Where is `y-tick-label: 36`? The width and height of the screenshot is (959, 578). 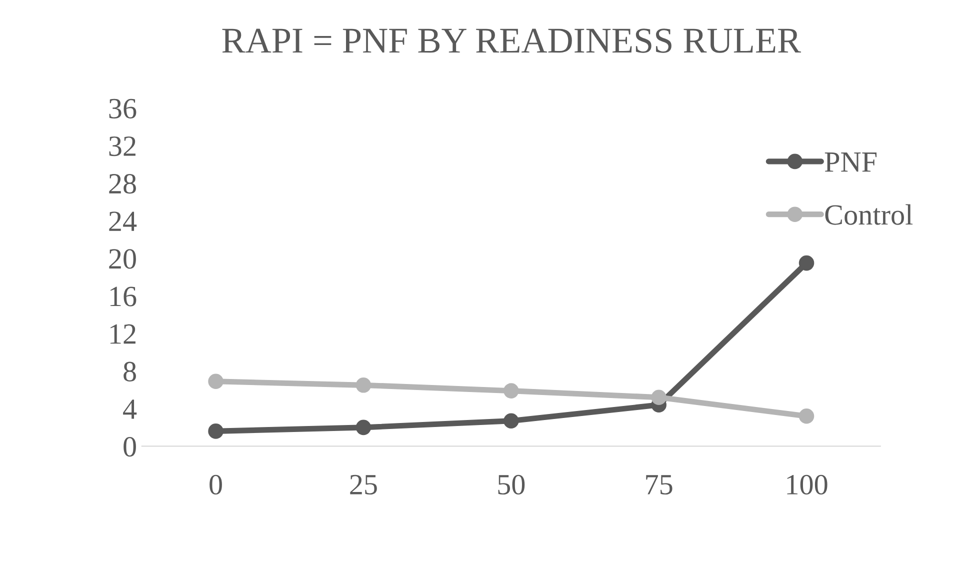 y-tick-label: 36 is located at coordinates (122, 108).